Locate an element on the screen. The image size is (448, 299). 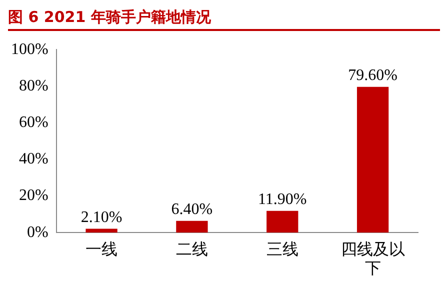
chart-title: 图 6 2021 年骑手户籍地情况 is located at coordinates (224, 19).